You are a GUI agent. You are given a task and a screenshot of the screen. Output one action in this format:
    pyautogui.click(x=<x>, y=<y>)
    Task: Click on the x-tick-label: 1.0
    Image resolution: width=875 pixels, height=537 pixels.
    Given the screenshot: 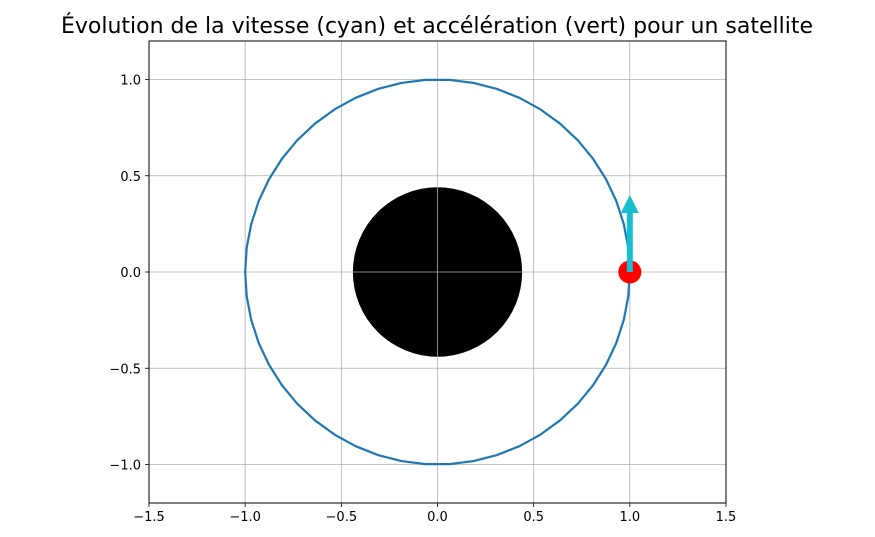 What is the action you would take?
    pyautogui.click(x=629, y=517)
    